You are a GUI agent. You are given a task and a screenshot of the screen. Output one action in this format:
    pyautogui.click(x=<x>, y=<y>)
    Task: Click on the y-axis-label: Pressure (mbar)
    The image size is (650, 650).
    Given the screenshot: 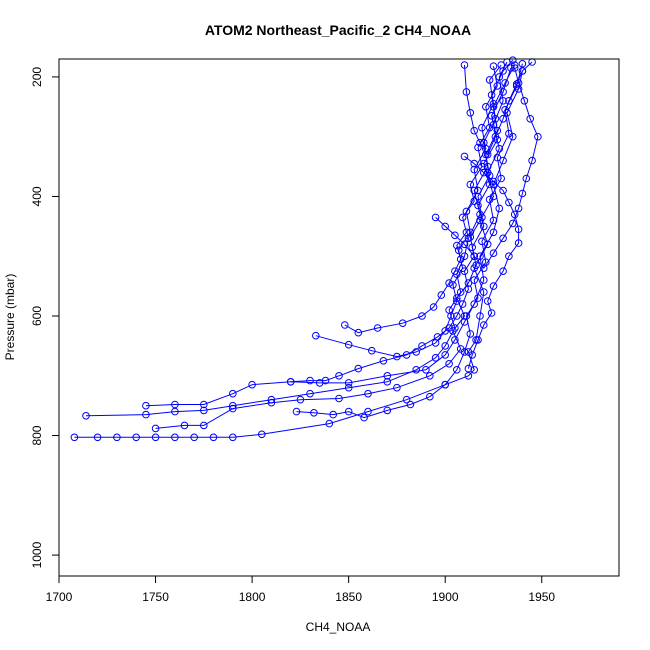 What is the action you would take?
    pyautogui.click(x=10, y=317)
    